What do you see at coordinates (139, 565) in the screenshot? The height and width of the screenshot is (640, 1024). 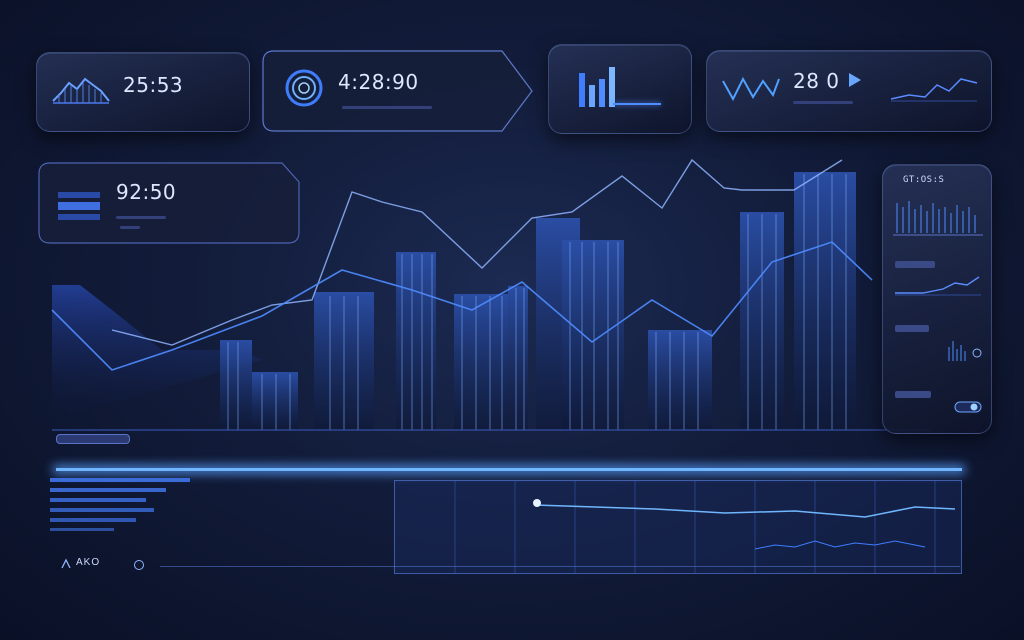 I see `footer-dot` at bounding box center [139, 565].